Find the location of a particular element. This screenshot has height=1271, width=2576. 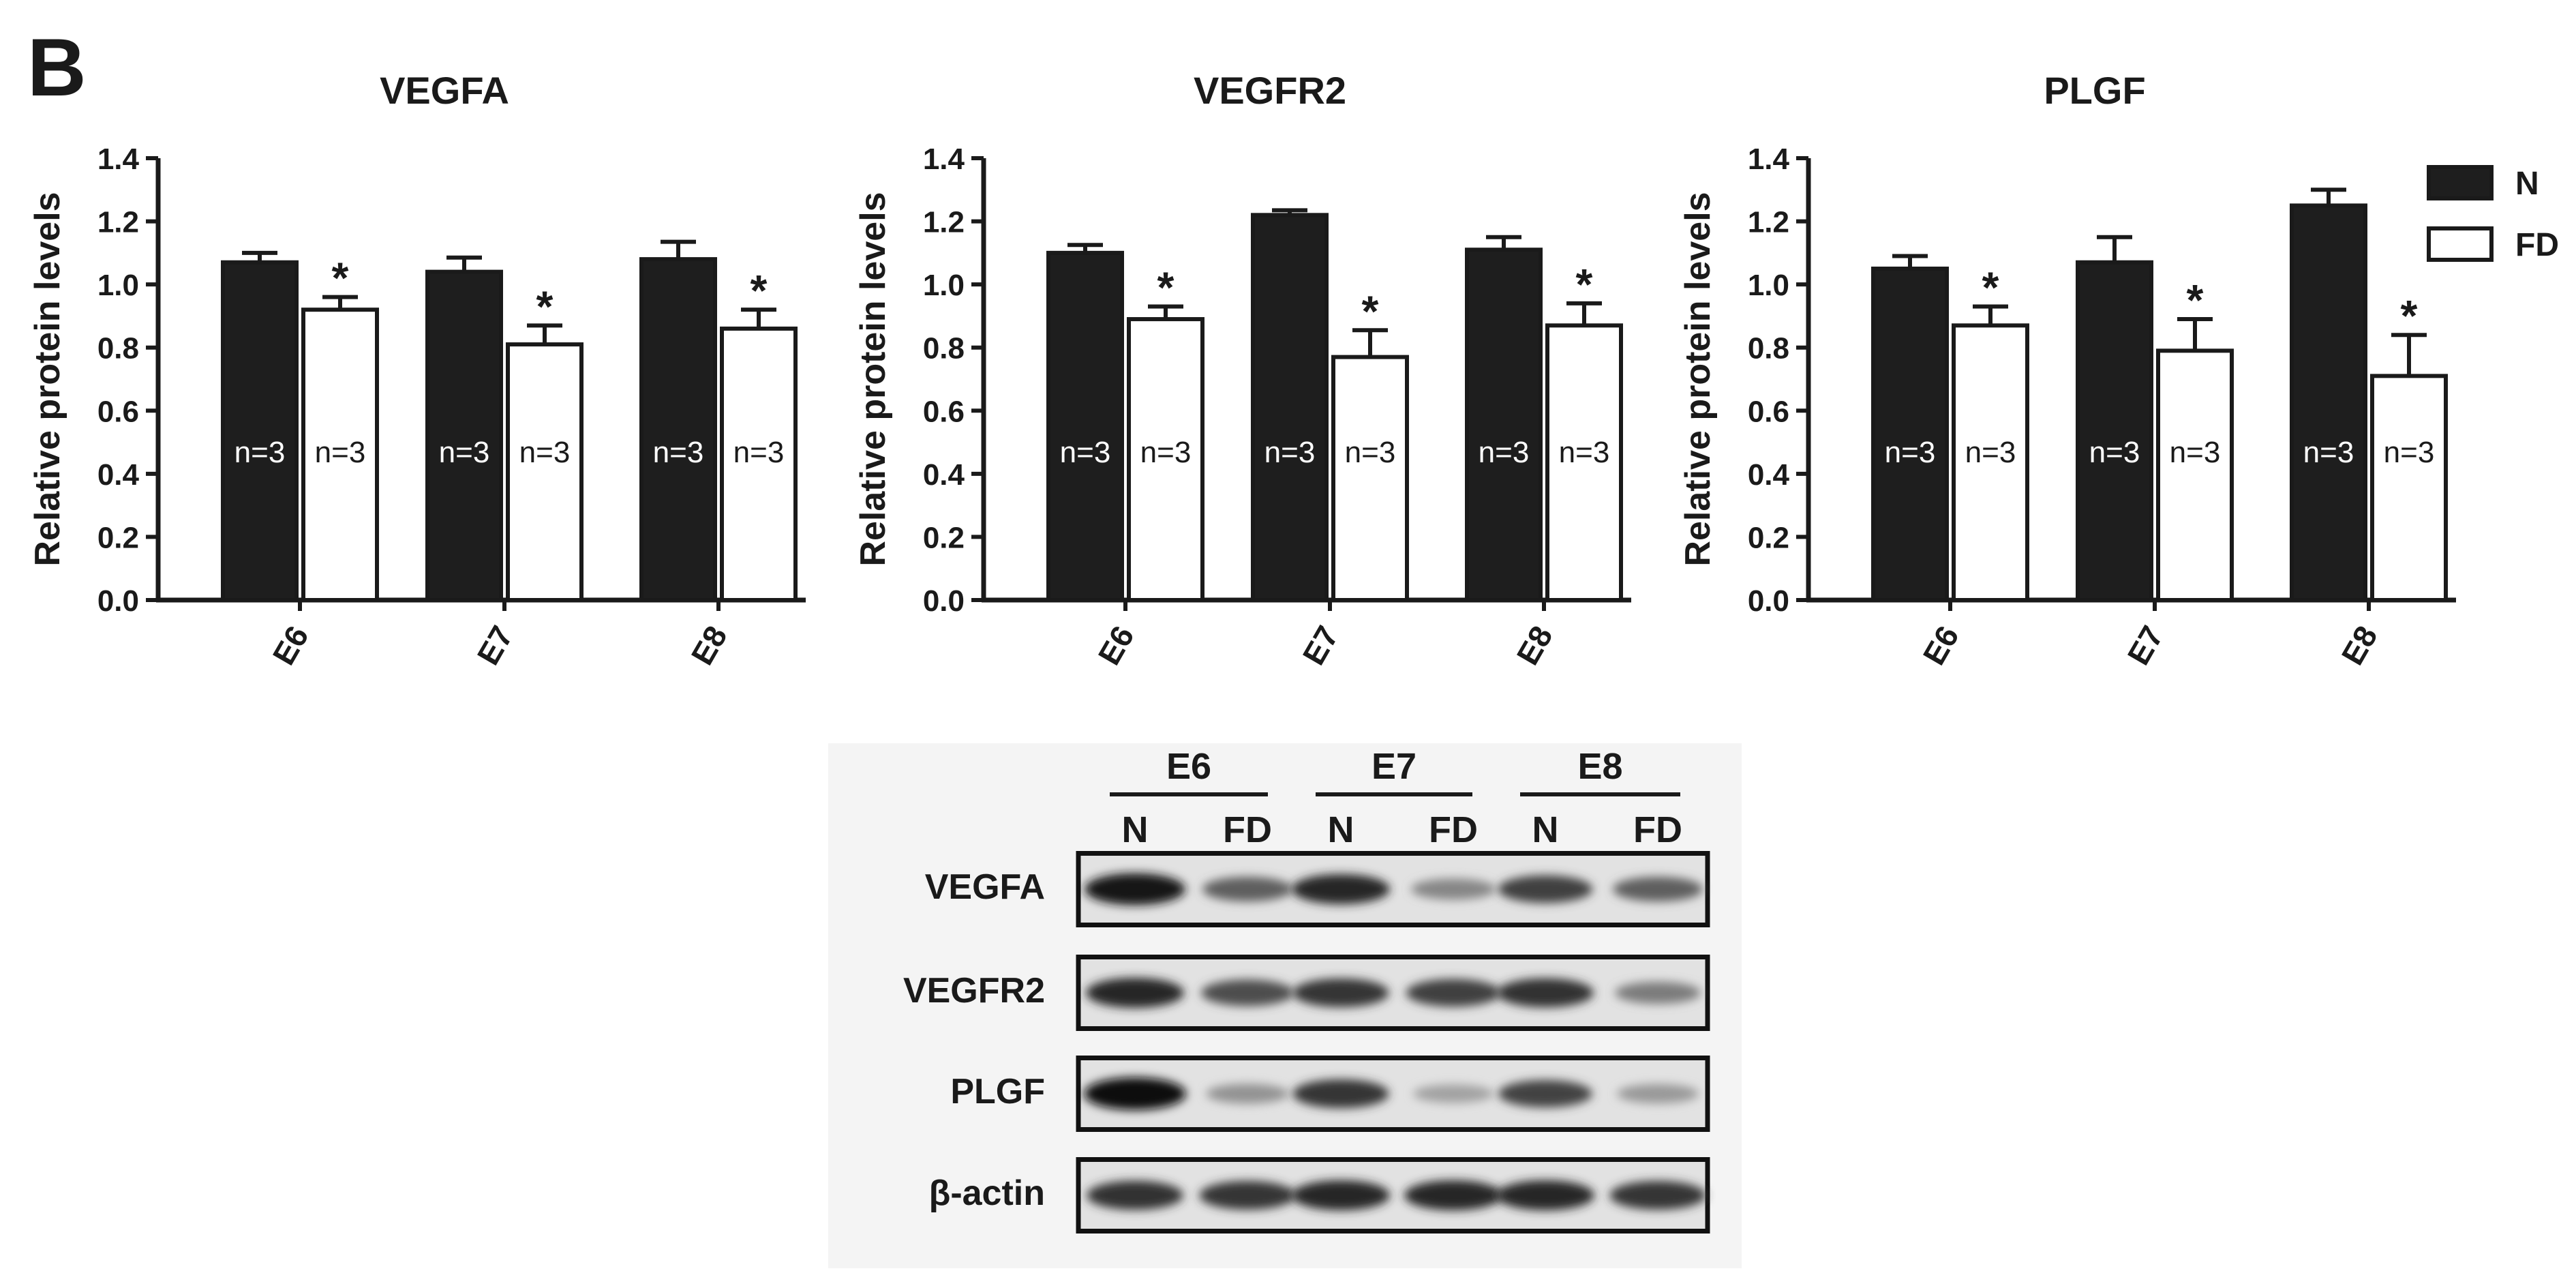

western-blot: E6 E7 E8 N FD N FD N FD VEGFA VEGFR2 PLGF β-actin is located at coordinates (1285, 1005).